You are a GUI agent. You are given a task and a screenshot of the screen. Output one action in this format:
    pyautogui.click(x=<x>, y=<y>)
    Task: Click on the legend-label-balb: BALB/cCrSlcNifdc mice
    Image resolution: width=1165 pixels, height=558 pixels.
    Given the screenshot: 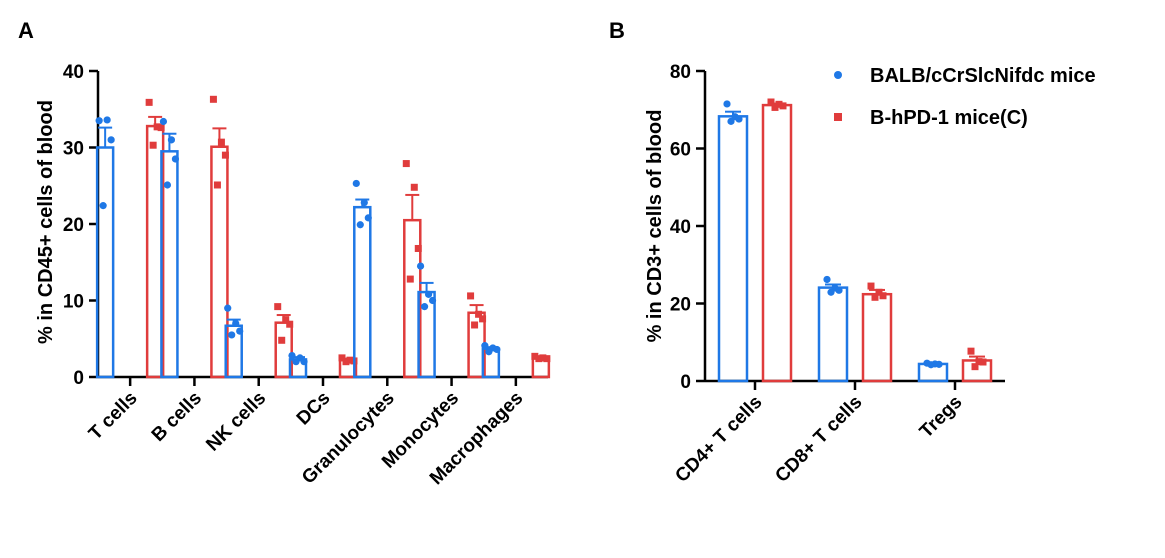 What is the action you would take?
    pyautogui.click(x=983, y=76)
    